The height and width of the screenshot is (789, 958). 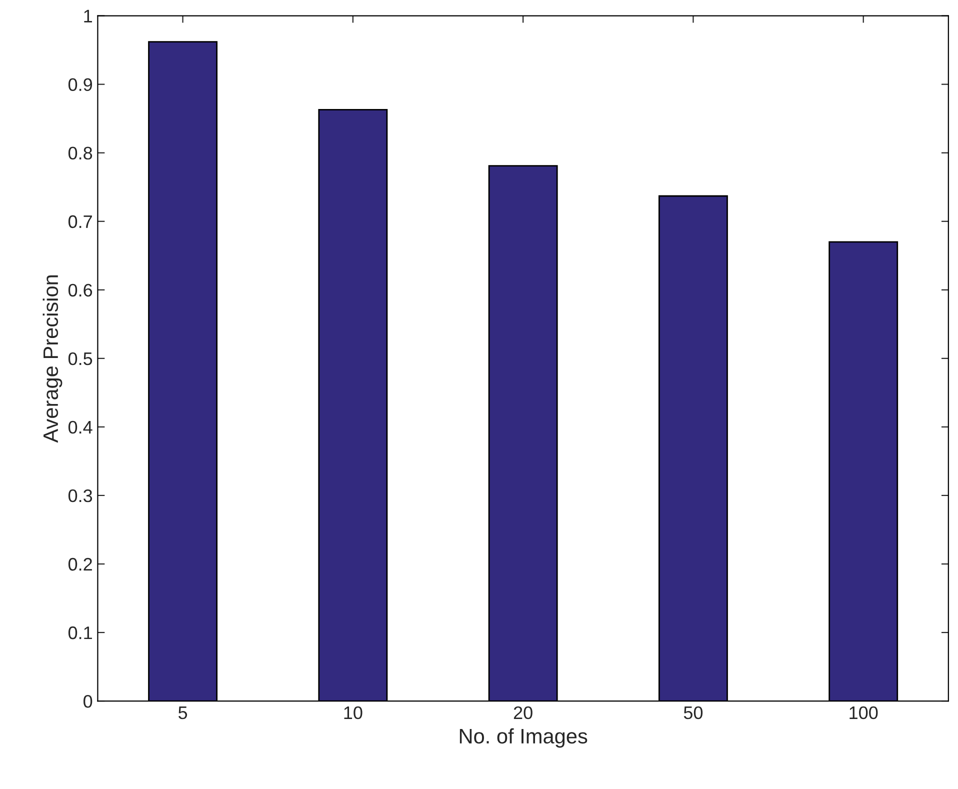 I want to click on y-tick-label: 0.4, so click(x=80, y=427).